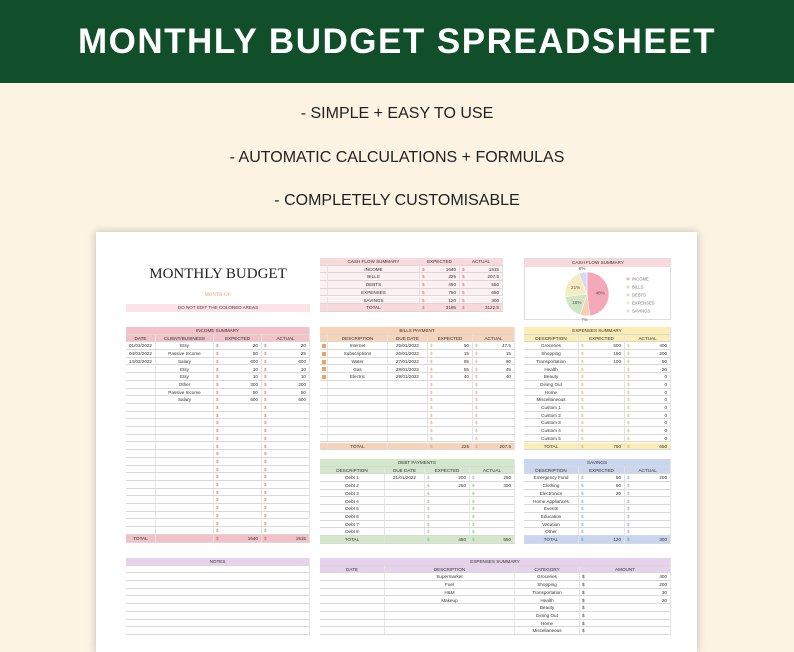 The image size is (794, 652). Describe the element at coordinates (450, 354) in the screenshot. I see `table-cell: $15` at that location.